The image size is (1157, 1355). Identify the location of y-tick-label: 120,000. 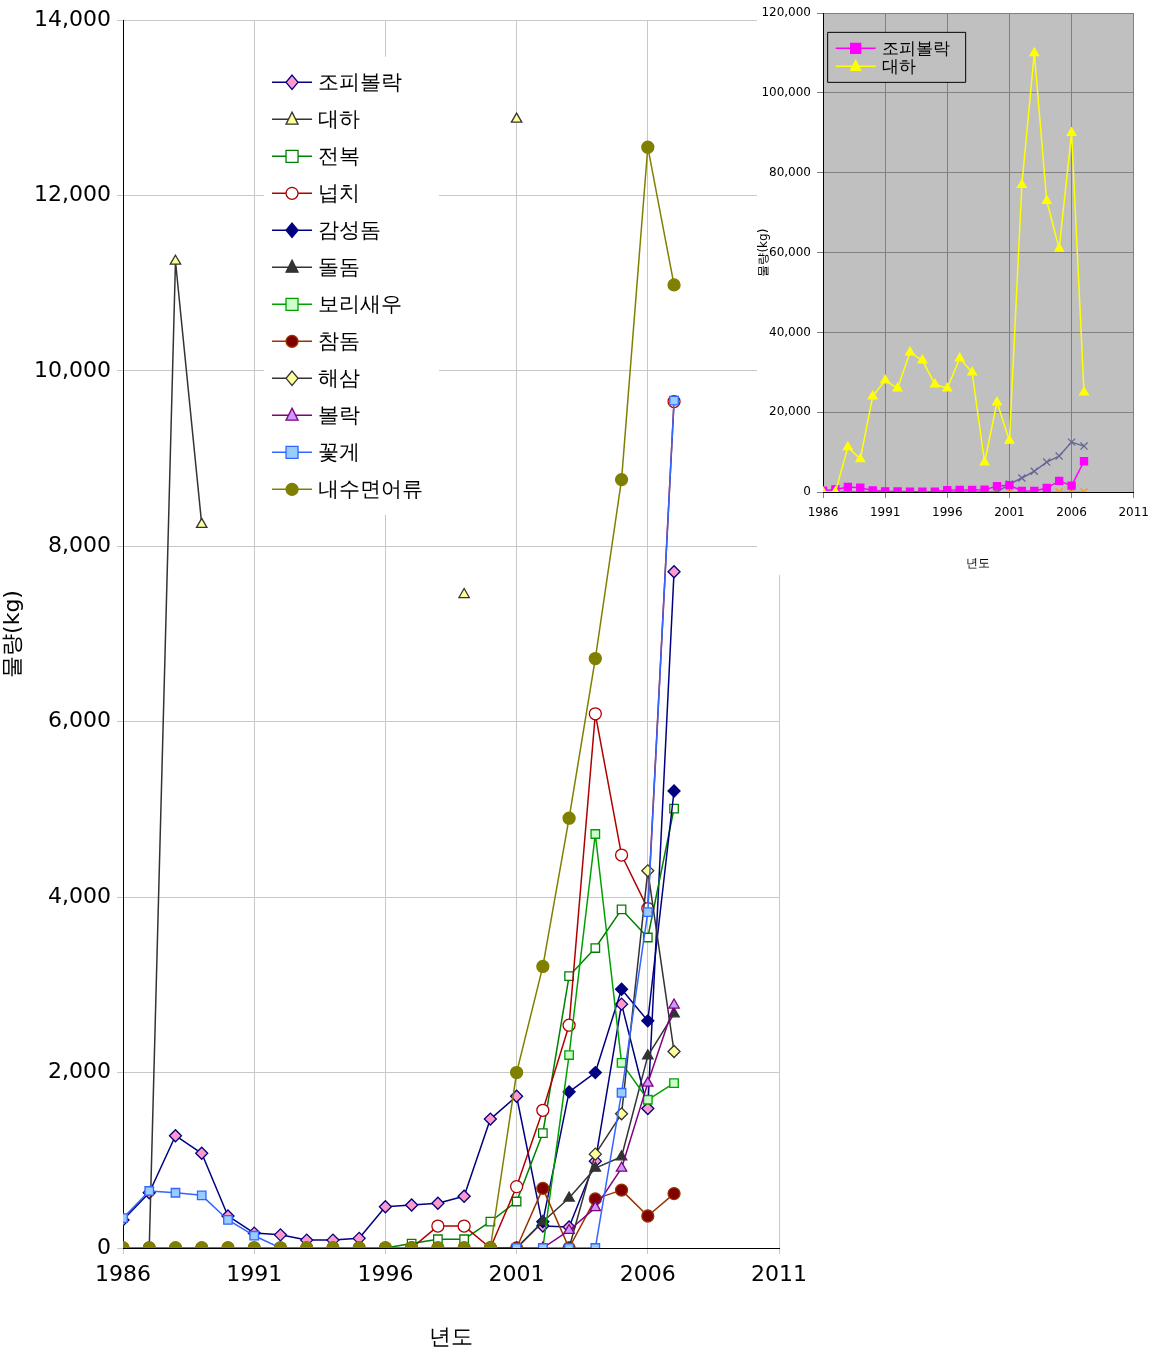
(786, 12).